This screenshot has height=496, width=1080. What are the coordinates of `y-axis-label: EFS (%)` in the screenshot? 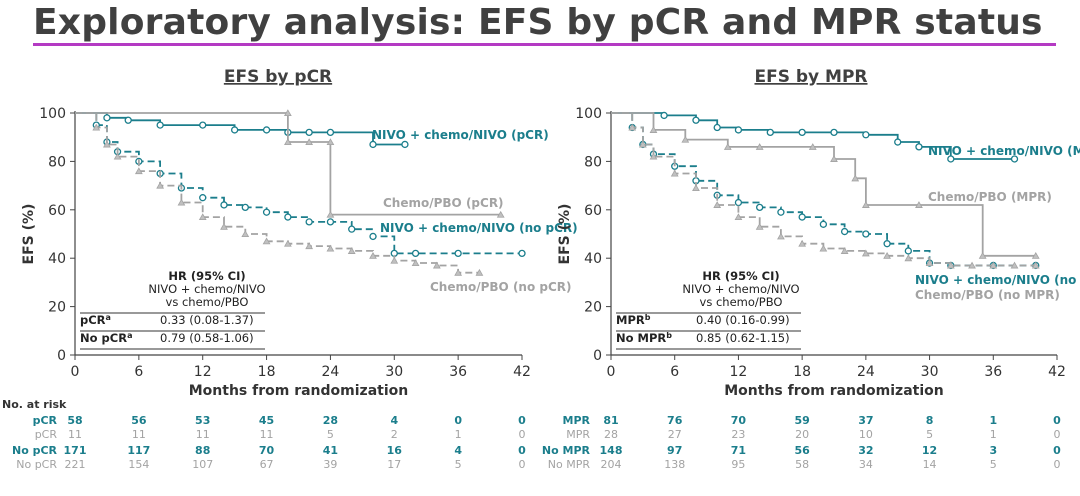 It's located at (29, 234).